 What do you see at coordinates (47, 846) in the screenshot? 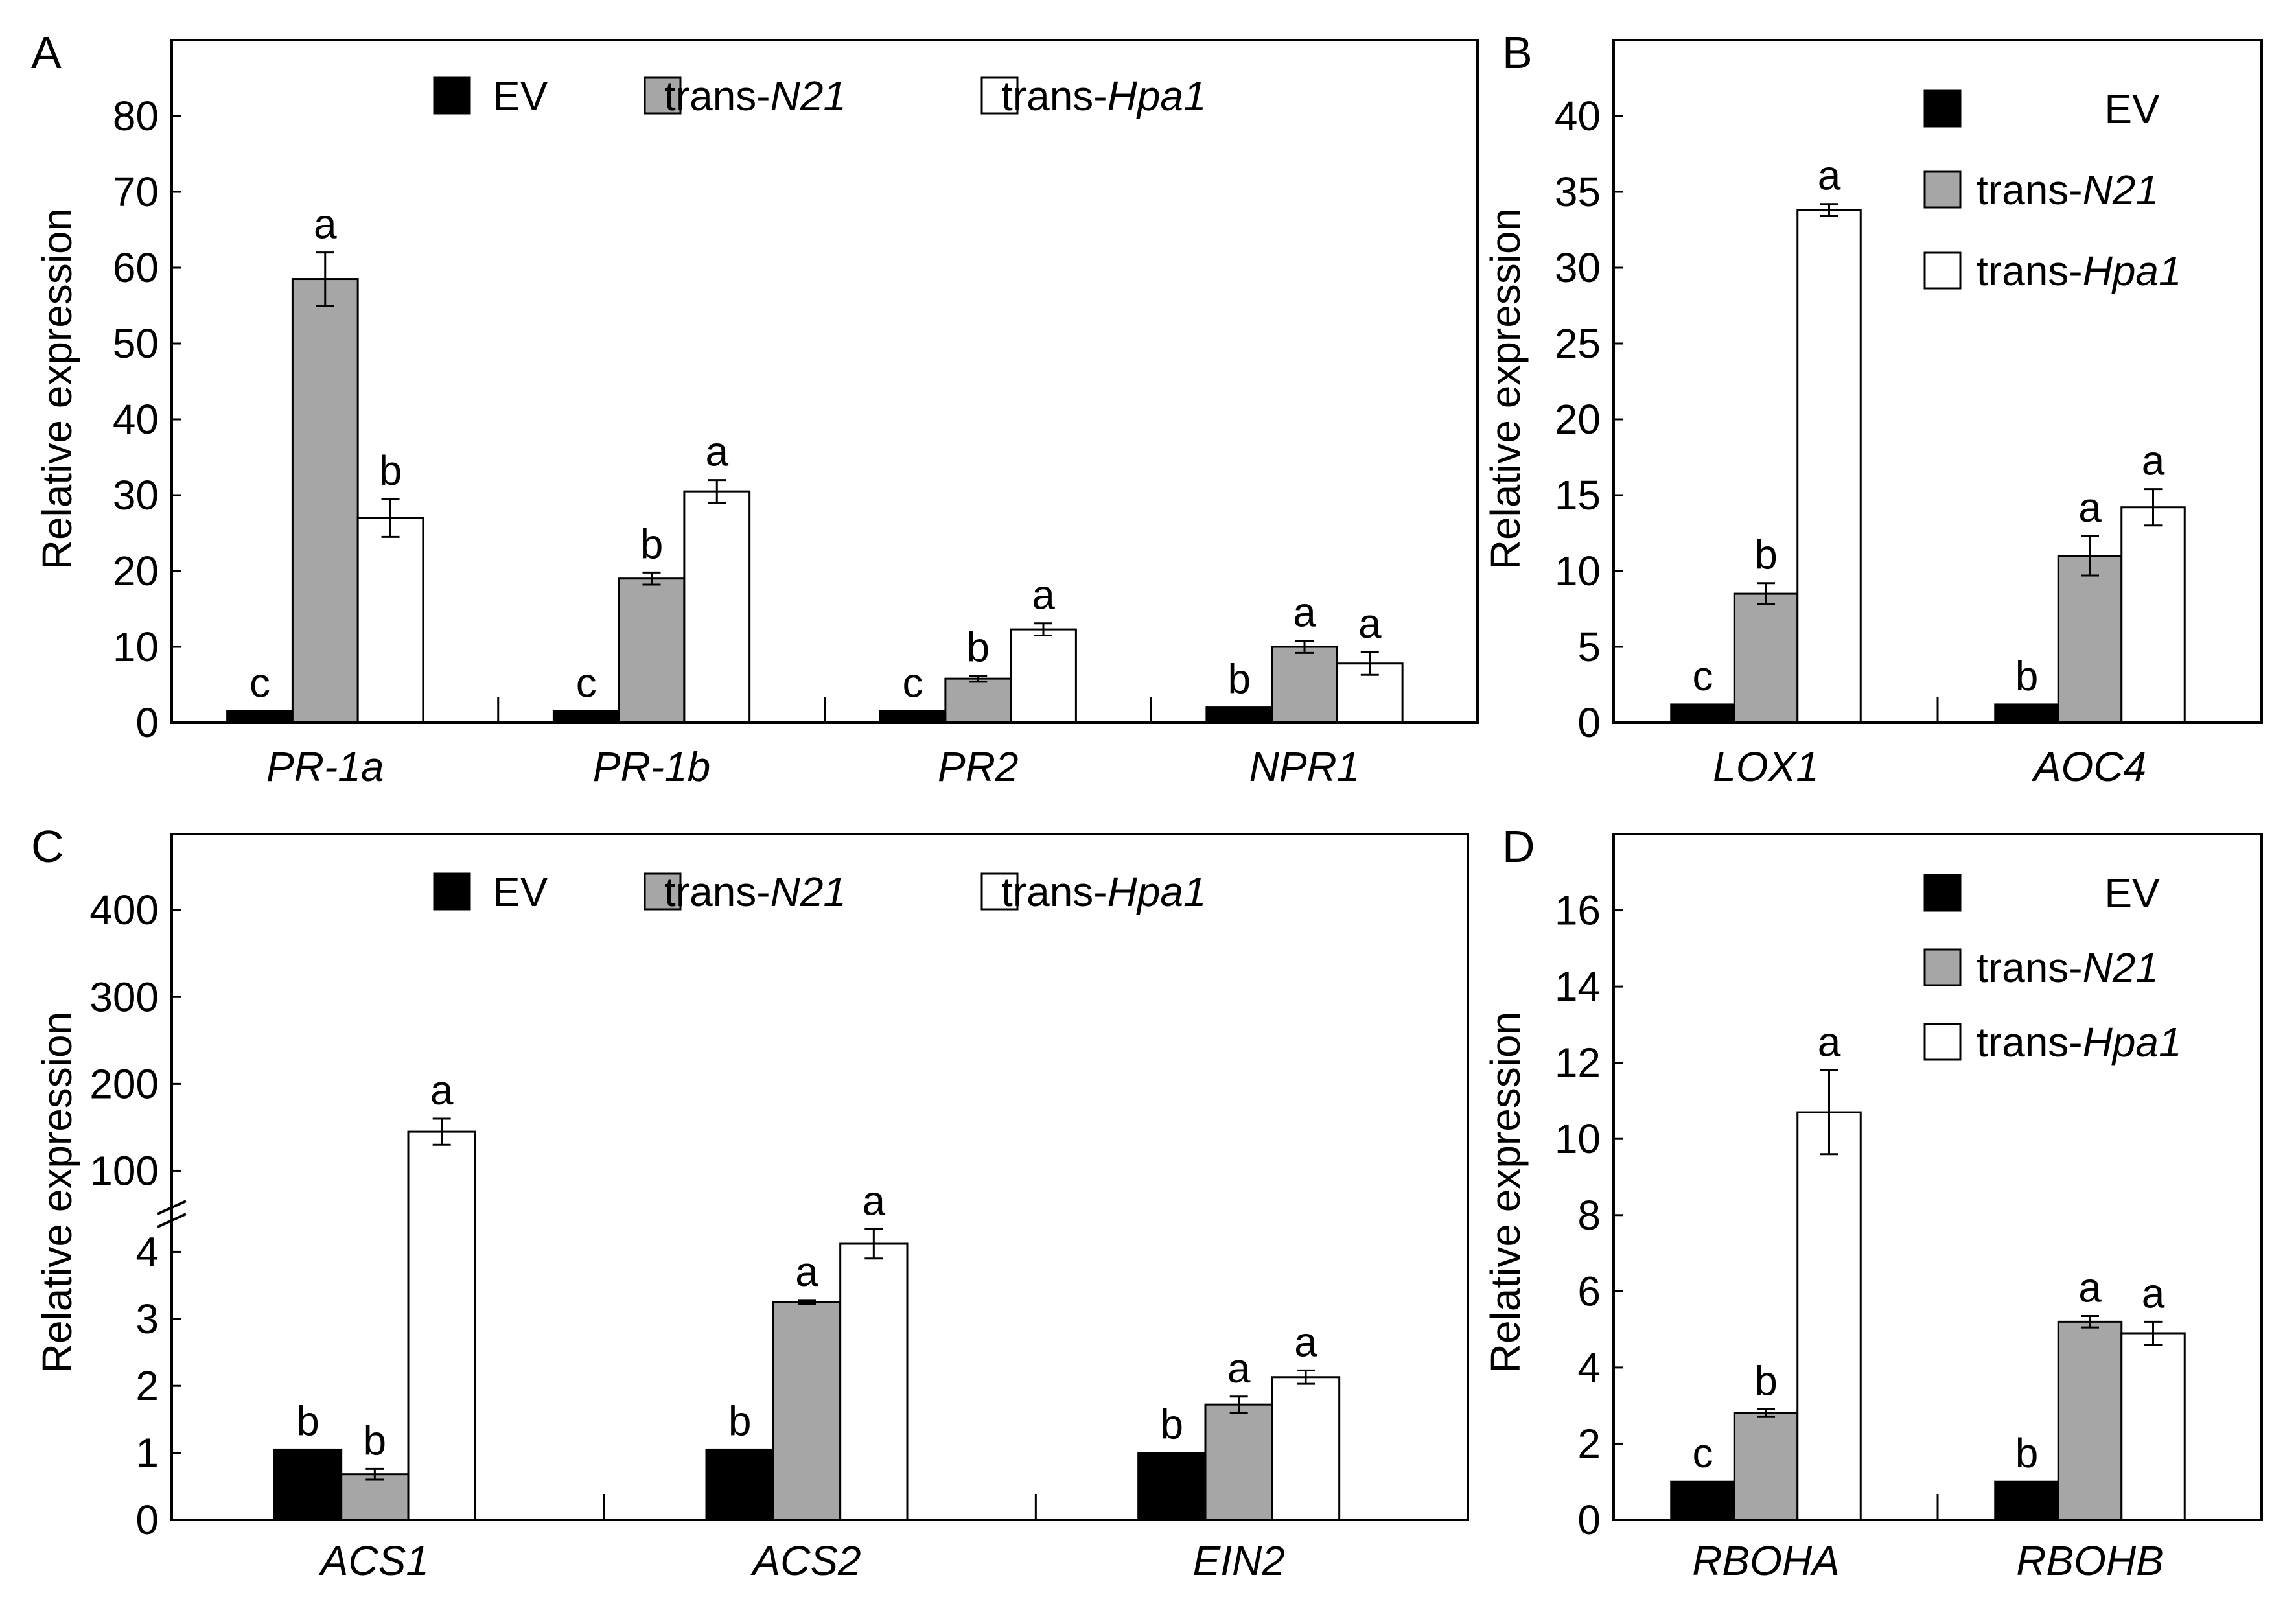
I see `panel-label: C` at bounding box center [47, 846].